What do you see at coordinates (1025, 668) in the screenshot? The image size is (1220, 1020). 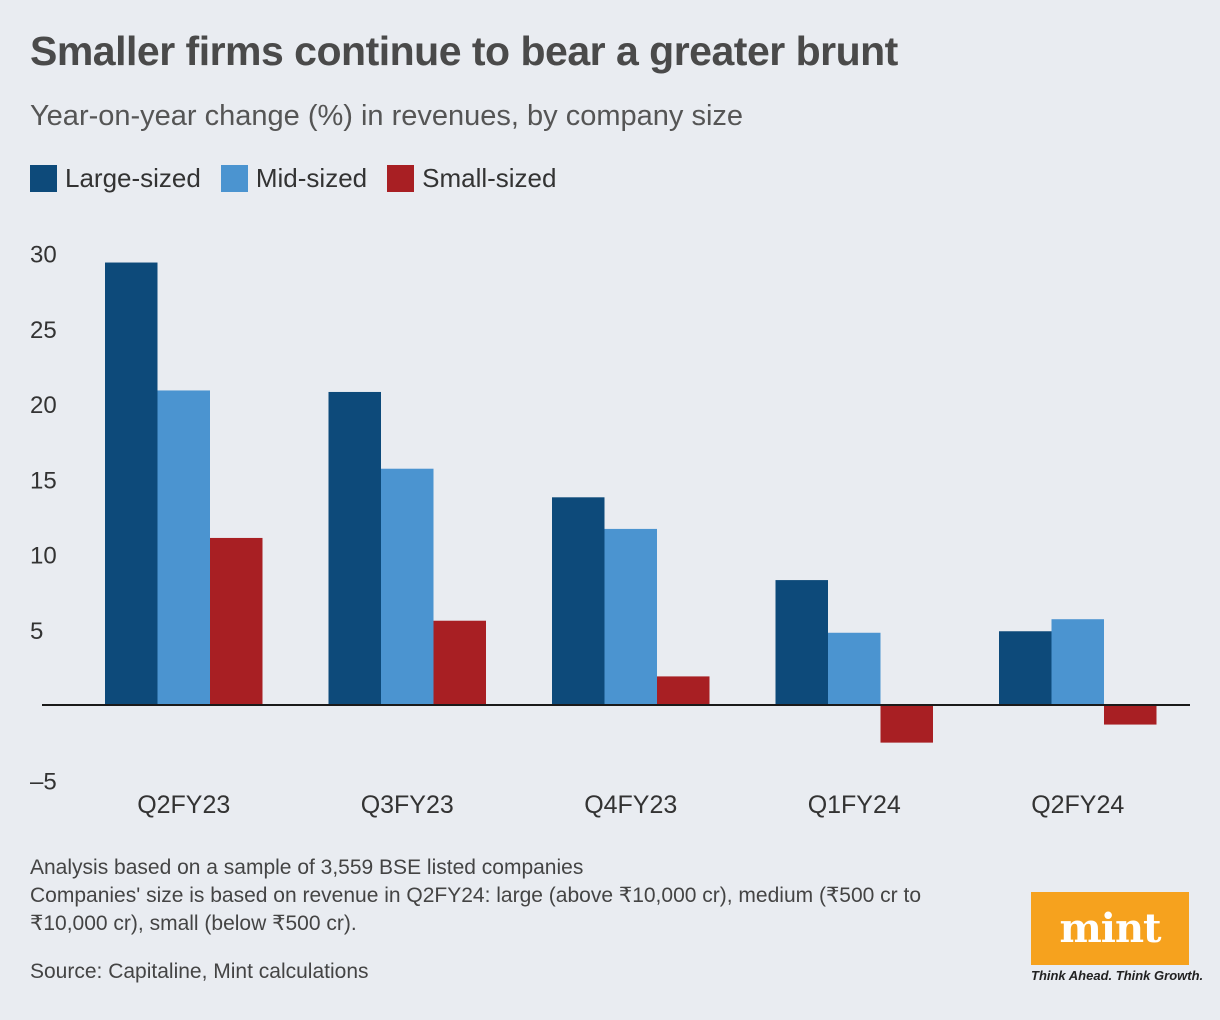 I see `bar-large-sized-q2fy24` at bounding box center [1025, 668].